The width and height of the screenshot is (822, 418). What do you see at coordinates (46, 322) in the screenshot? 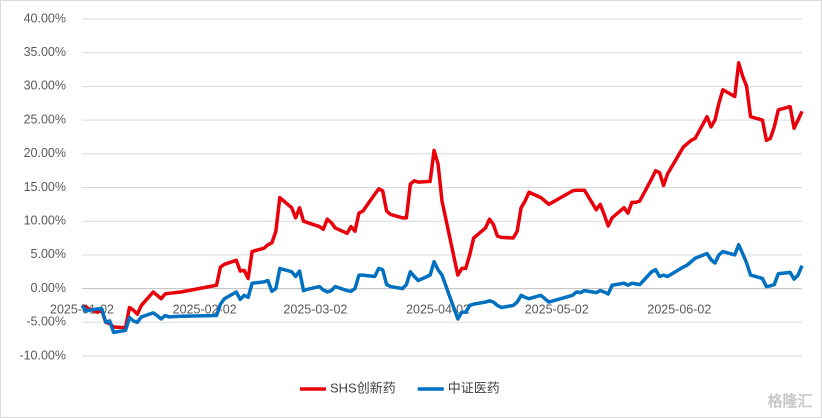
I see `y-tick-label: -5.00%` at bounding box center [46, 322].